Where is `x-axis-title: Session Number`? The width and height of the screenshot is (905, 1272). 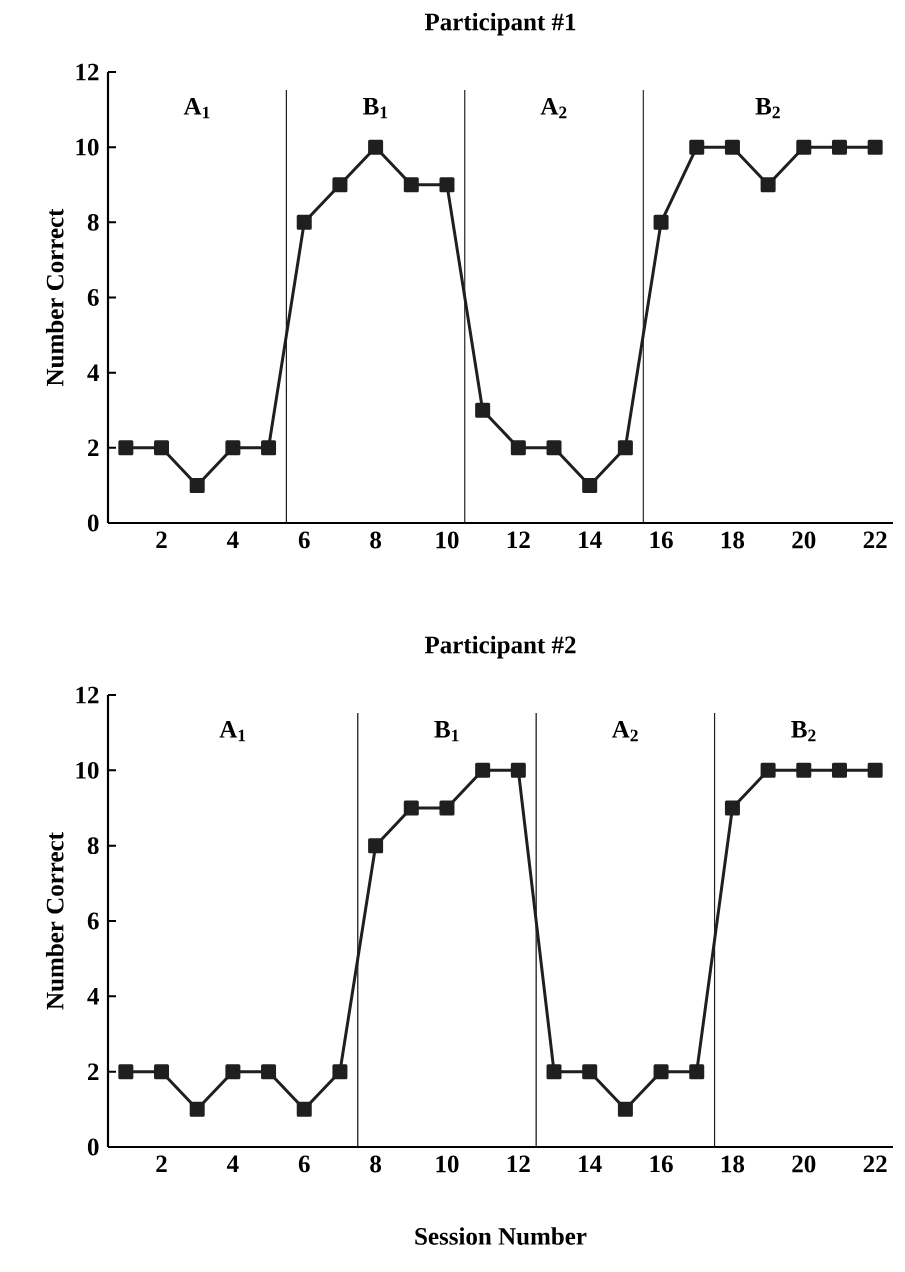
x-axis-title: Session Number is located at coordinates (501, 1236).